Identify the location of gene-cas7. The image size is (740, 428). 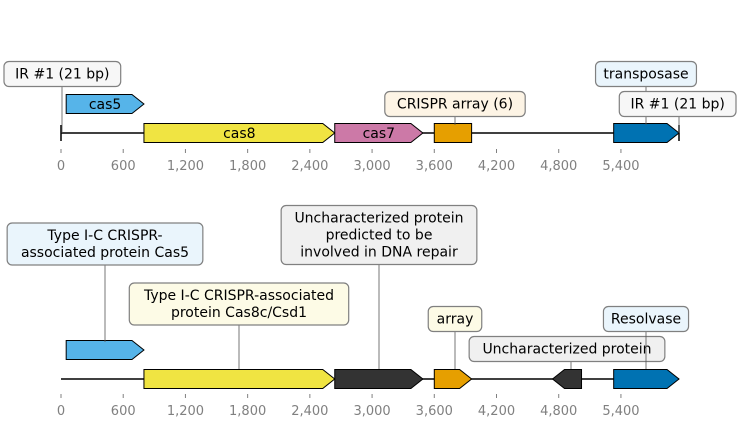
(379, 133).